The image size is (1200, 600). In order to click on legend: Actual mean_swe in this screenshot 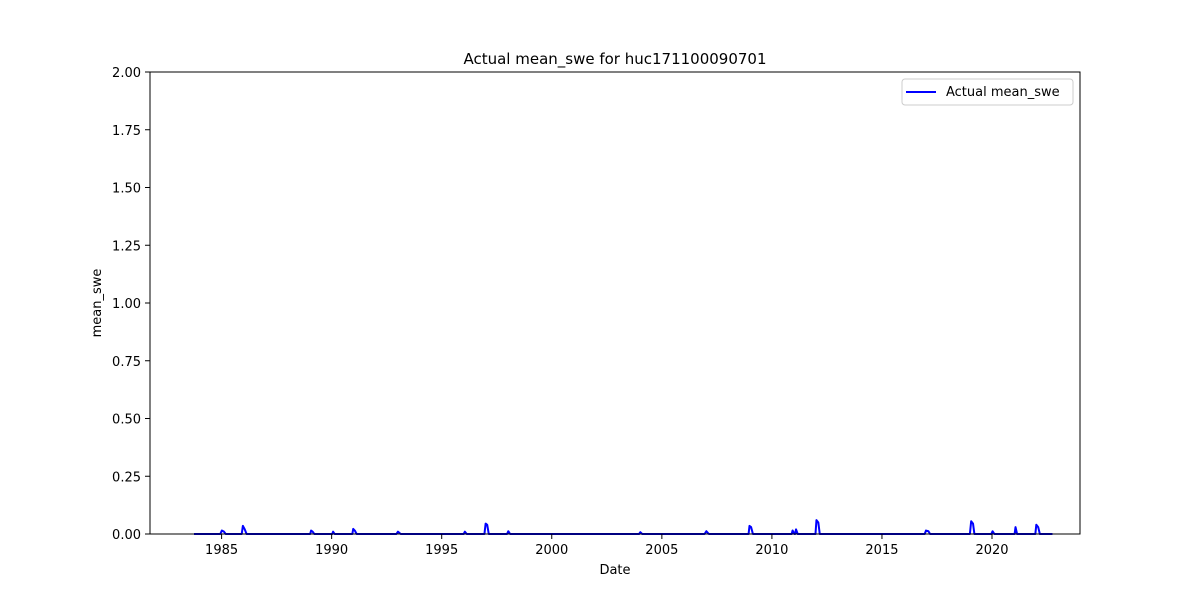, I will do `click(987, 92)`.